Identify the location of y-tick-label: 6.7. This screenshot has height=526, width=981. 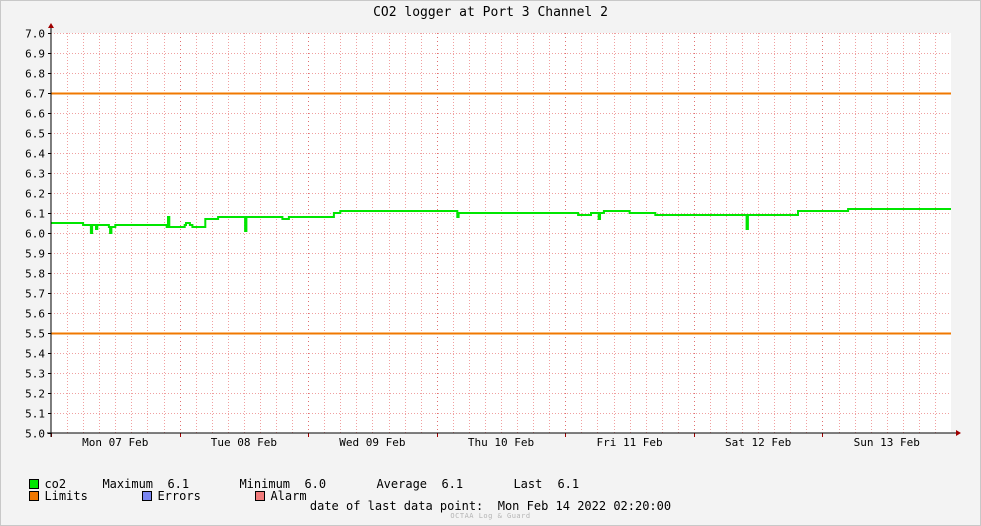
(35, 94).